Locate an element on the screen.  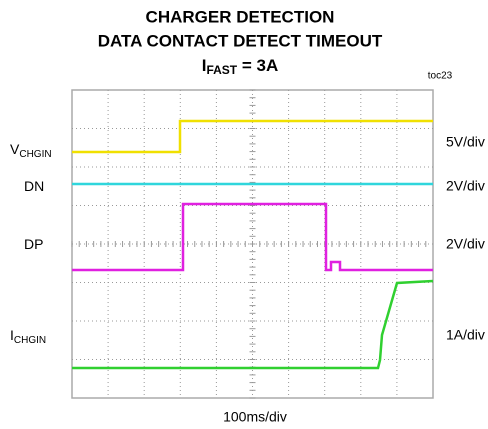
channel-scale: 5V/div is located at coordinates (465, 142).